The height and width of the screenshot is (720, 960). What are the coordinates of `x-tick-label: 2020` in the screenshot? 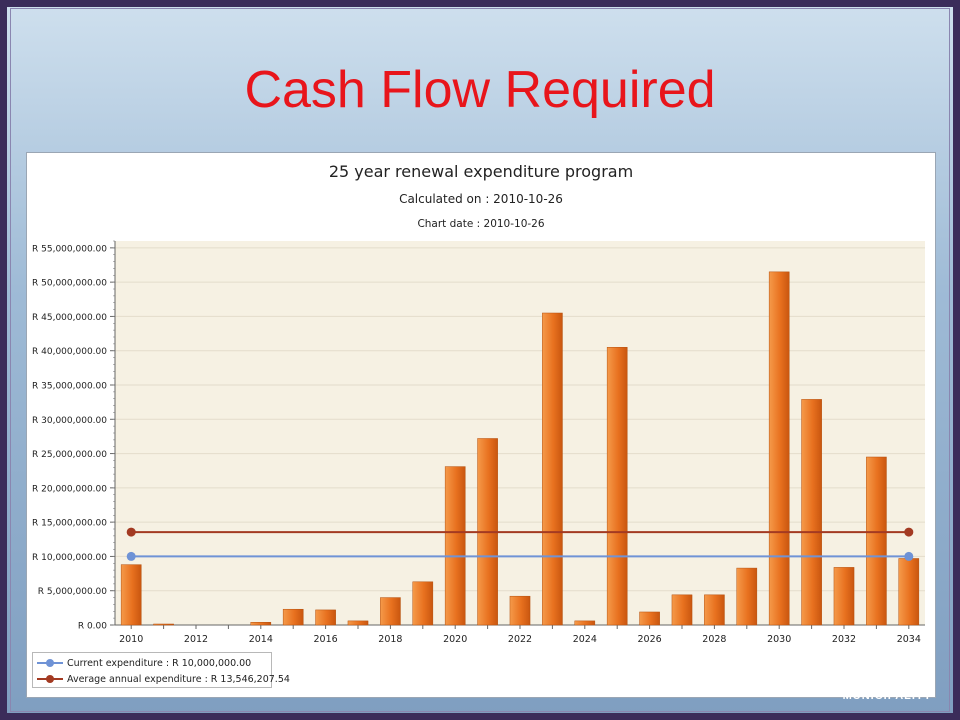 It's located at (455, 639).